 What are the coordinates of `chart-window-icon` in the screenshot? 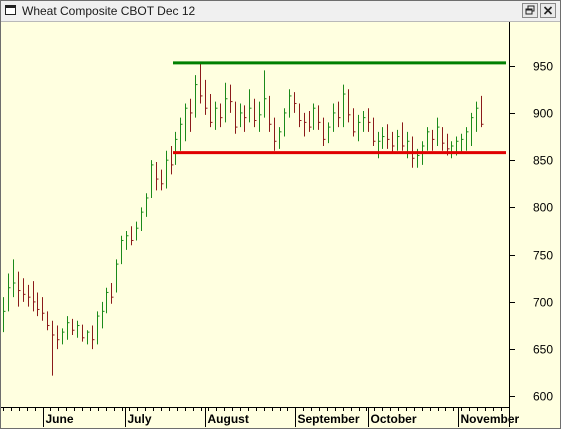 It's located at (10, 10).